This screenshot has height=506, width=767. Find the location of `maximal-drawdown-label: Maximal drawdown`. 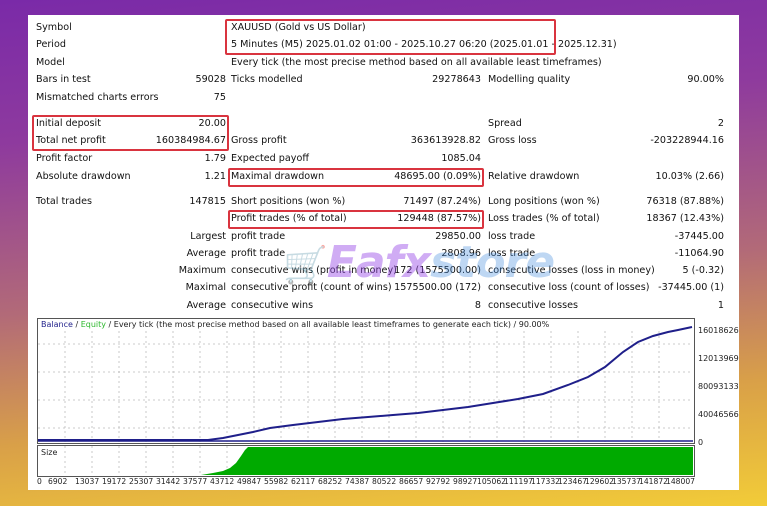

maximal-drawdown-label: Maximal drawdown is located at coordinates (278, 176).